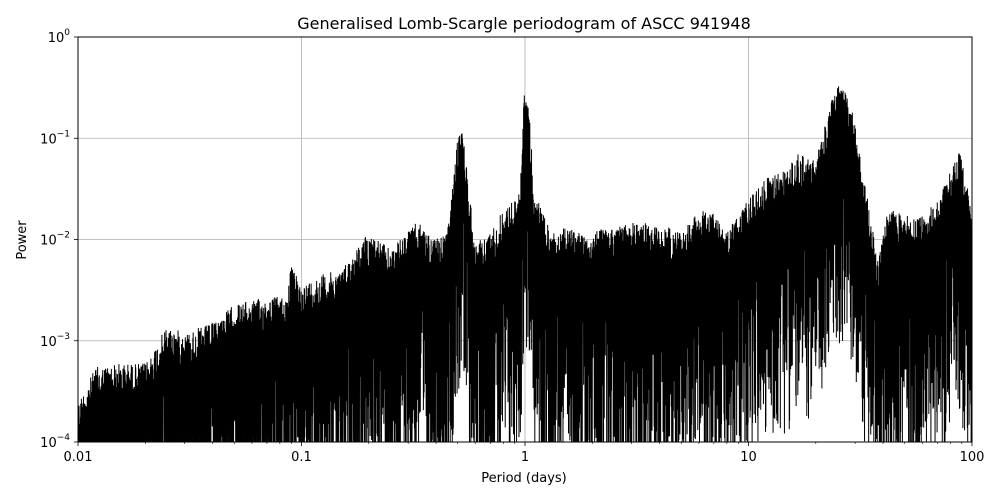  Describe the element at coordinates (22, 240) in the screenshot. I see `y-axis-label: Power` at that location.